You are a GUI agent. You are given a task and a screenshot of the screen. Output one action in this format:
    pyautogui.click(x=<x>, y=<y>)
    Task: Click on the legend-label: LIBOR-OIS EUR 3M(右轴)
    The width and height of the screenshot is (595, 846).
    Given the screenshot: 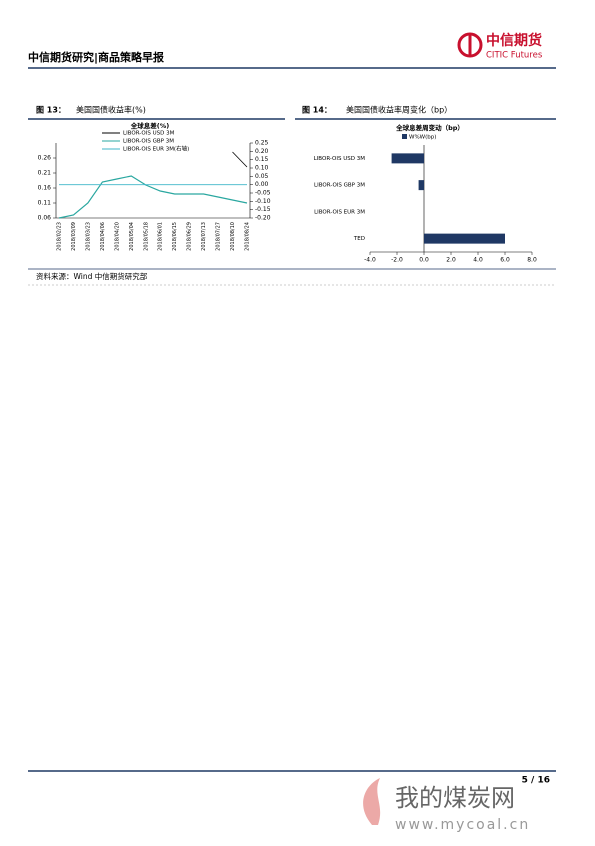 What is the action you would take?
    pyautogui.click(x=156, y=149)
    